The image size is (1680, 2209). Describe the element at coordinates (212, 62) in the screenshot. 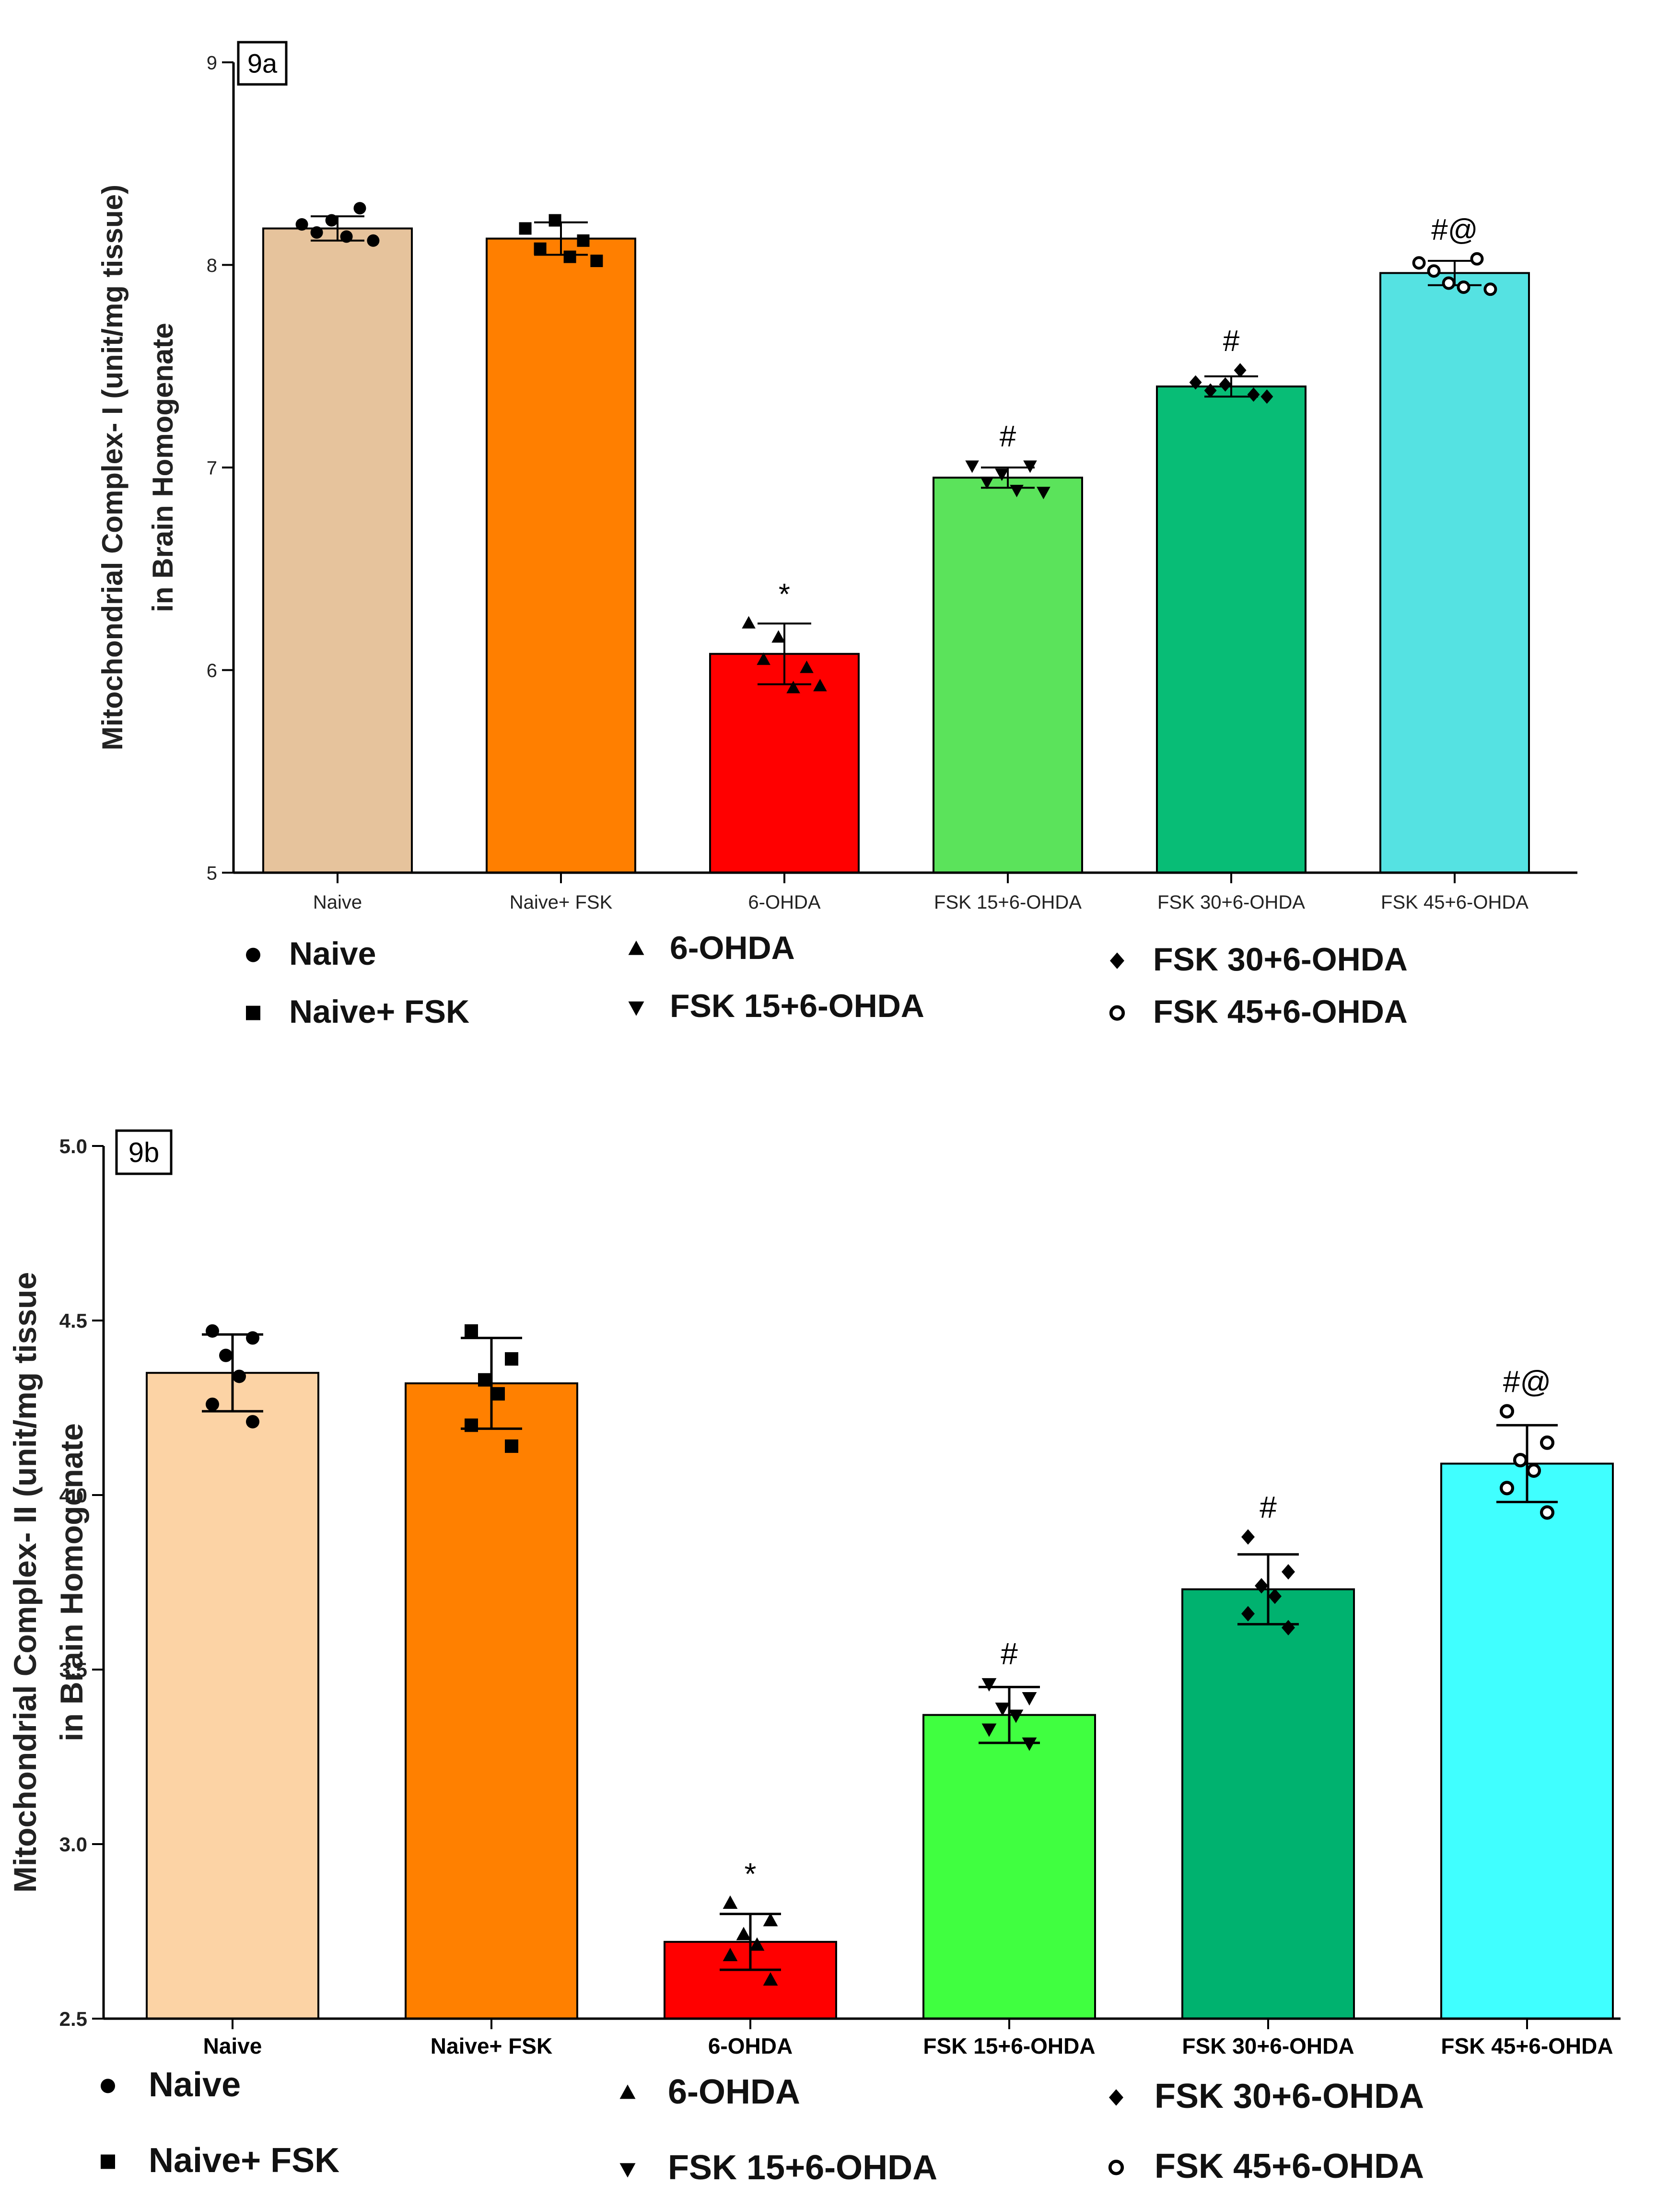

I see `y-tick-label-5: 9` at that location.